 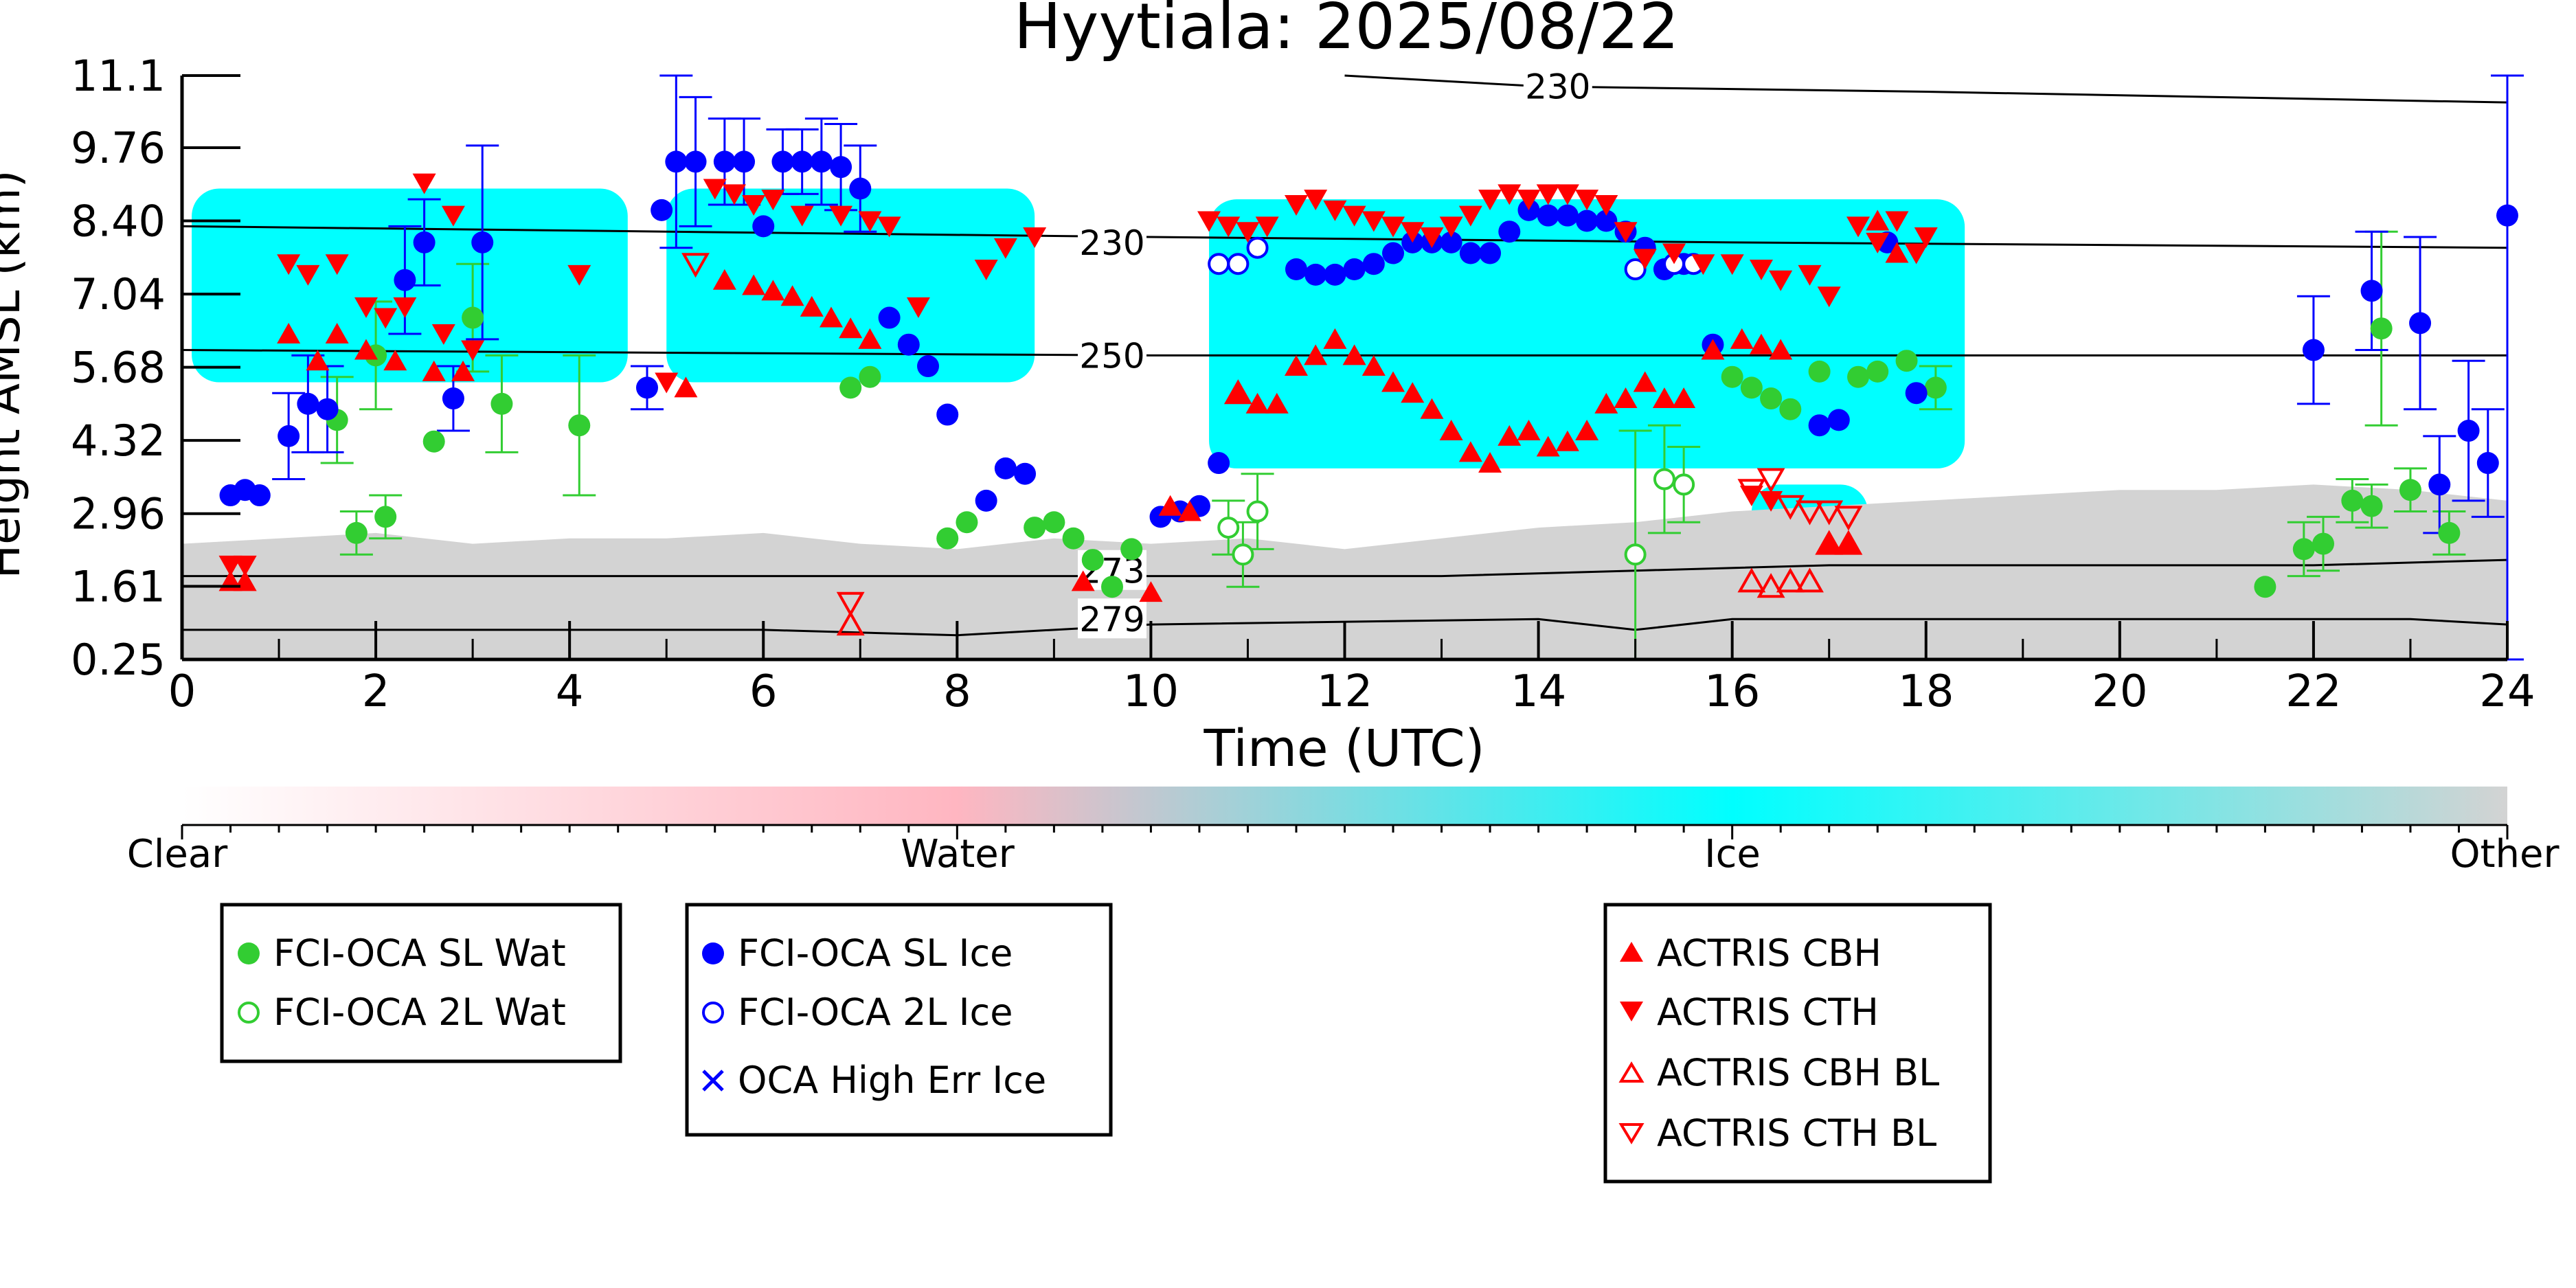 I want to click on legend-marker-cbh-bl, so click(x=1631, y=1072).